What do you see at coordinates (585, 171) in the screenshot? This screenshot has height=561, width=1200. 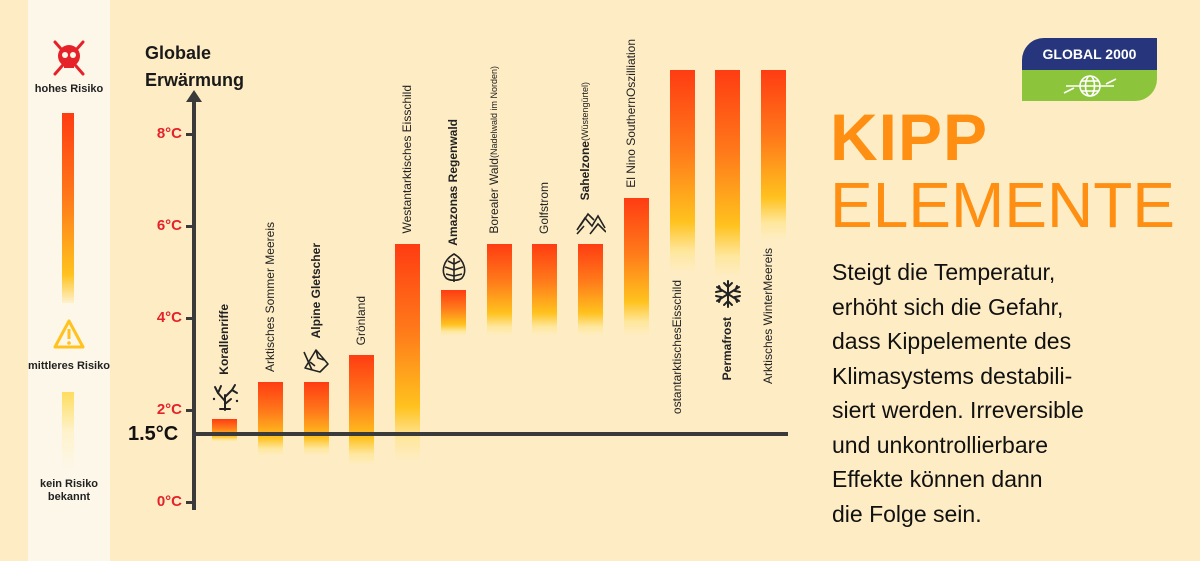 I see `bar-label-name: Sahelzone` at bounding box center [585, 171].